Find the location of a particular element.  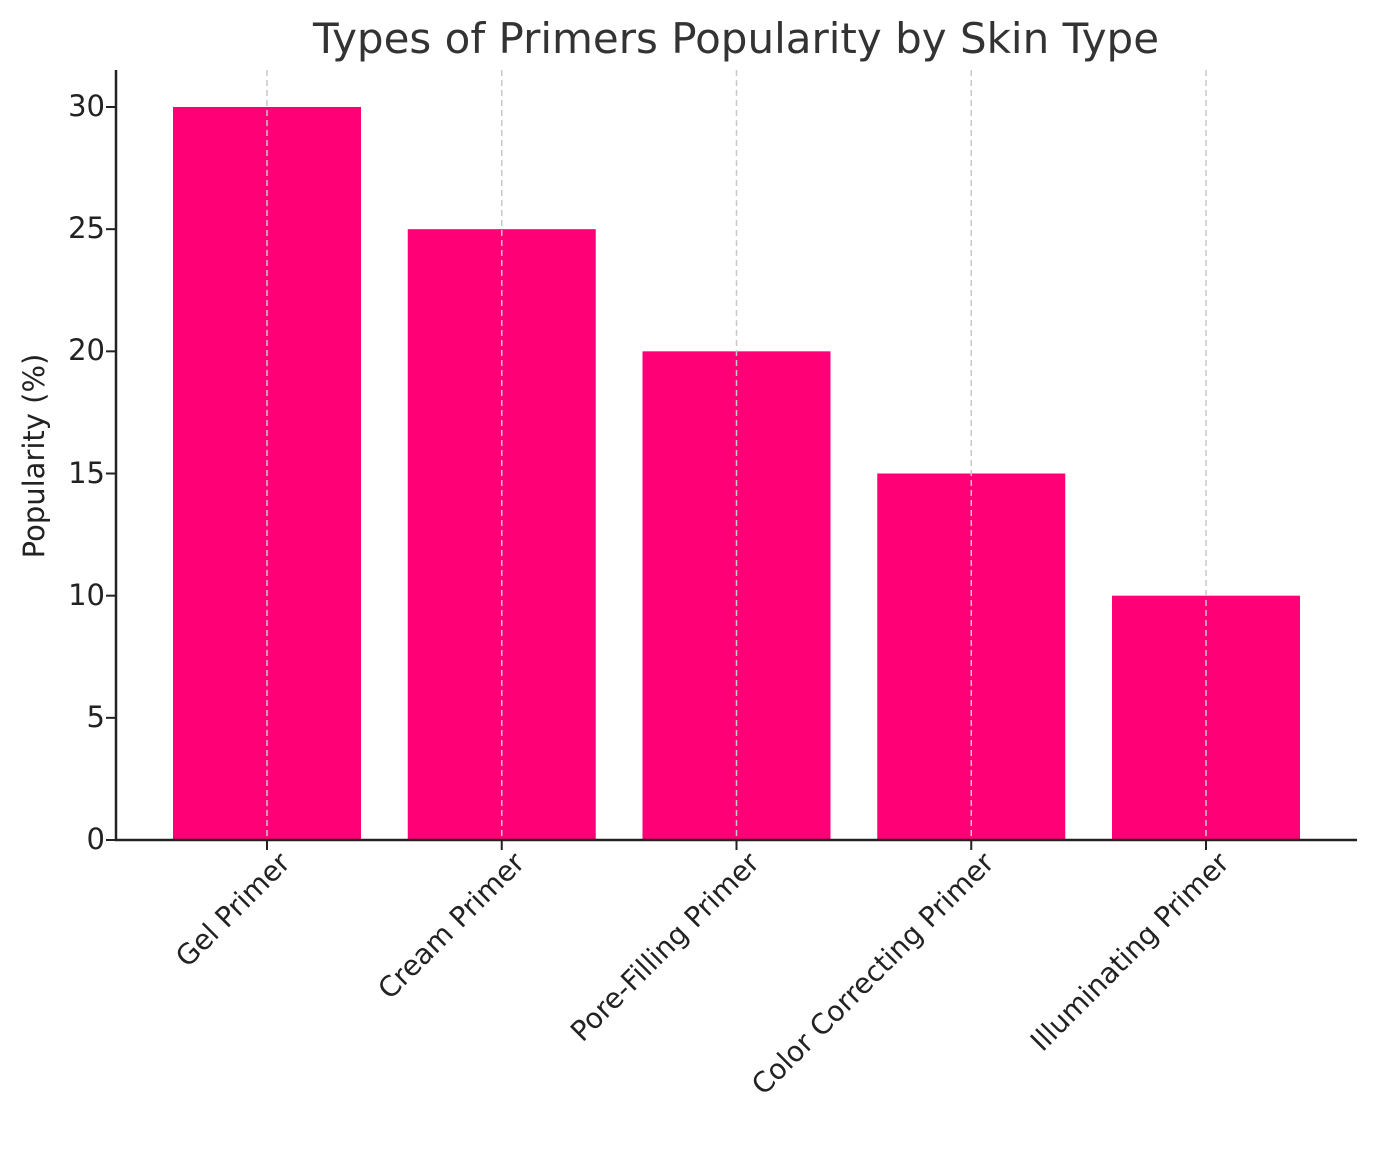

y-tick-label: 25 is located at coordinates (86, 228).